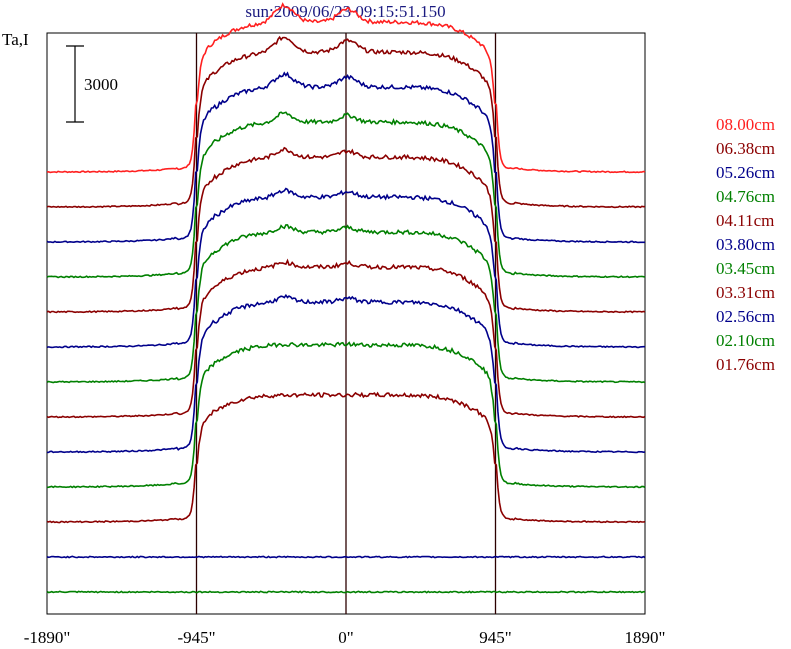  I want to click on x-tick-label: 945", so click(495, 637).